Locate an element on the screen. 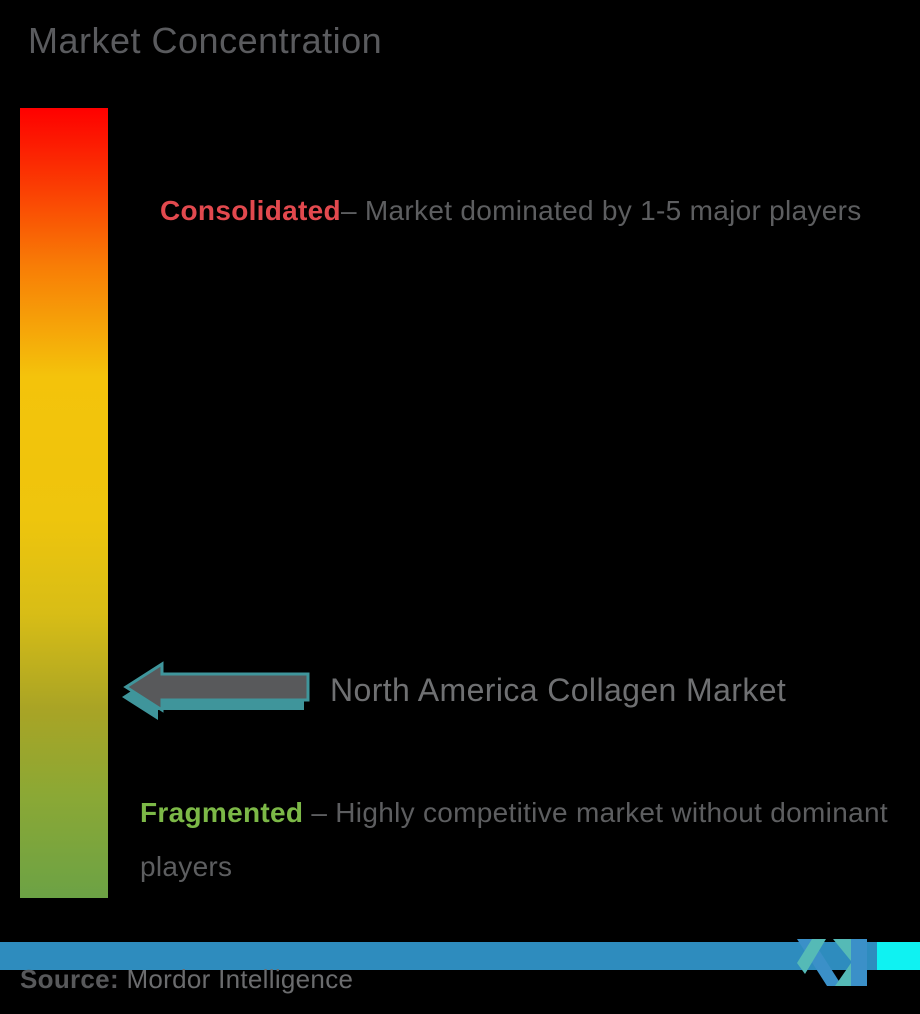 This screenshot has width=920, height=1014. page-title: Market Concentration is located at coordinates (205, 40).